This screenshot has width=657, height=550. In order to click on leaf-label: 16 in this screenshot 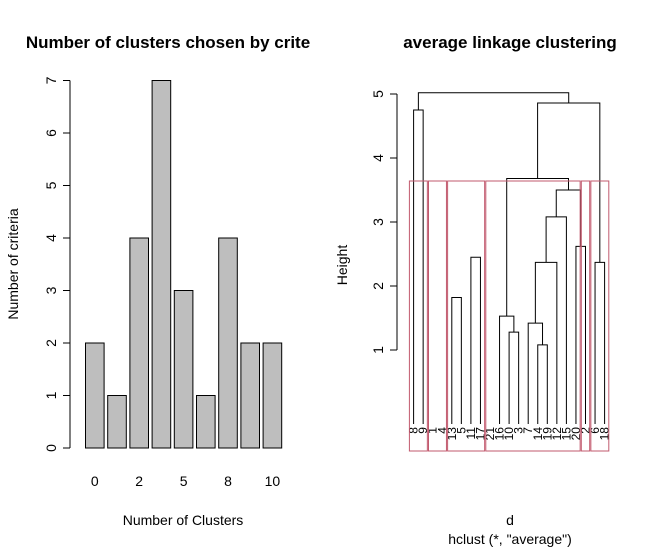, I will do `click(500, 434)`.